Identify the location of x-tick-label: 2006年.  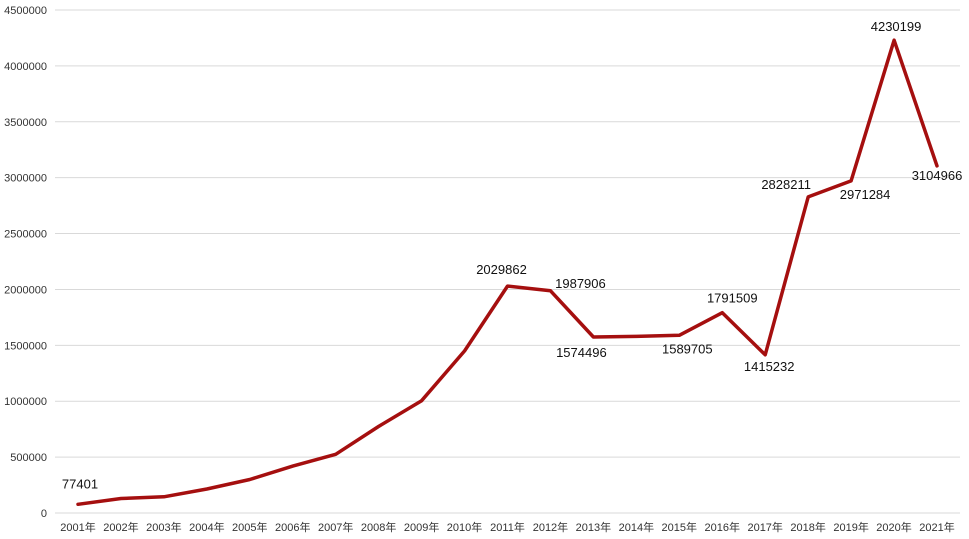
(292, 527).